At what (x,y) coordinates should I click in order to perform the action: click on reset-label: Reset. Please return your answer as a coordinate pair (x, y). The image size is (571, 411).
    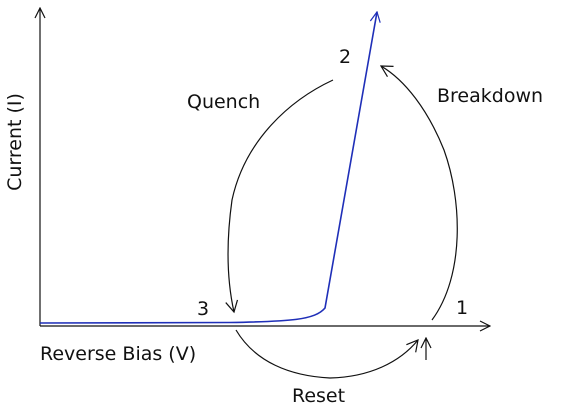
    Looking at the image, I should click on (318, 396).